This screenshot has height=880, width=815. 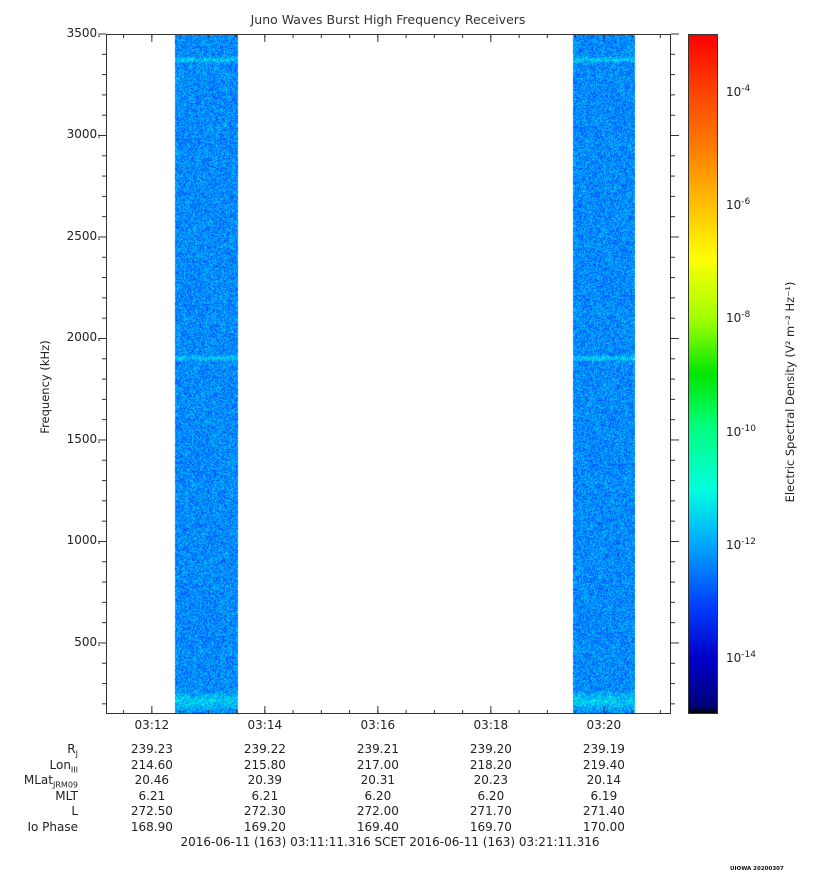 I want to click on ephemeris-value: 239.21, so click(x=377, y=749).